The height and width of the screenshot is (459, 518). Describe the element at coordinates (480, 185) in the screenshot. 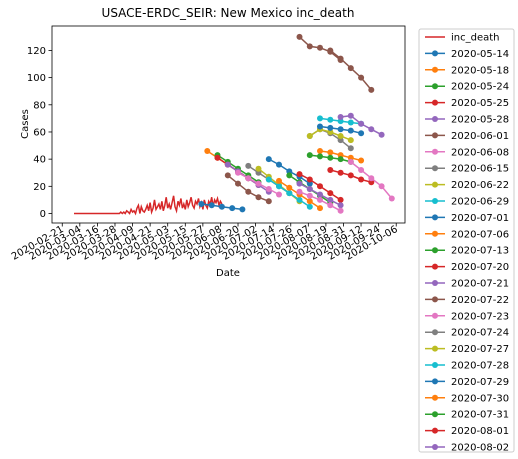

I see `legend-label: 2020-06-22` at that location.